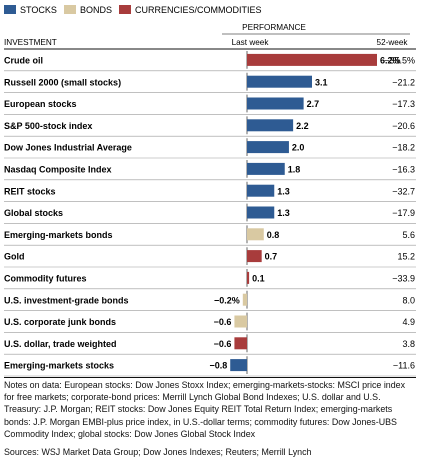  I want to click on value-label: 0.8, so click(273, 235).